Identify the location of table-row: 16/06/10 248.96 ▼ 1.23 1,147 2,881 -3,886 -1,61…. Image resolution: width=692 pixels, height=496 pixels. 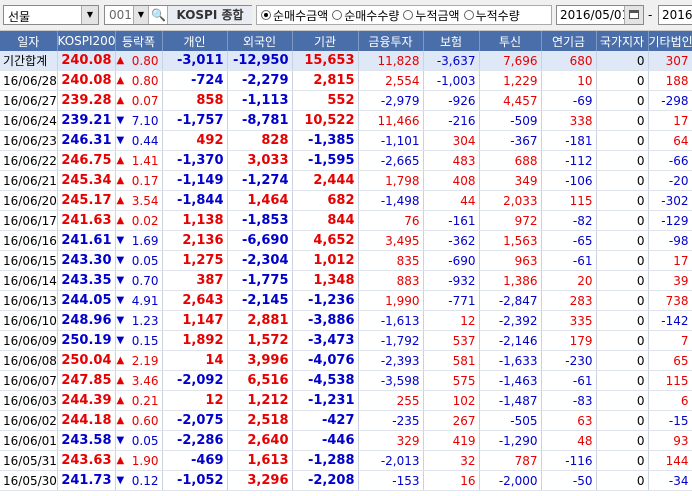
(346, 320).